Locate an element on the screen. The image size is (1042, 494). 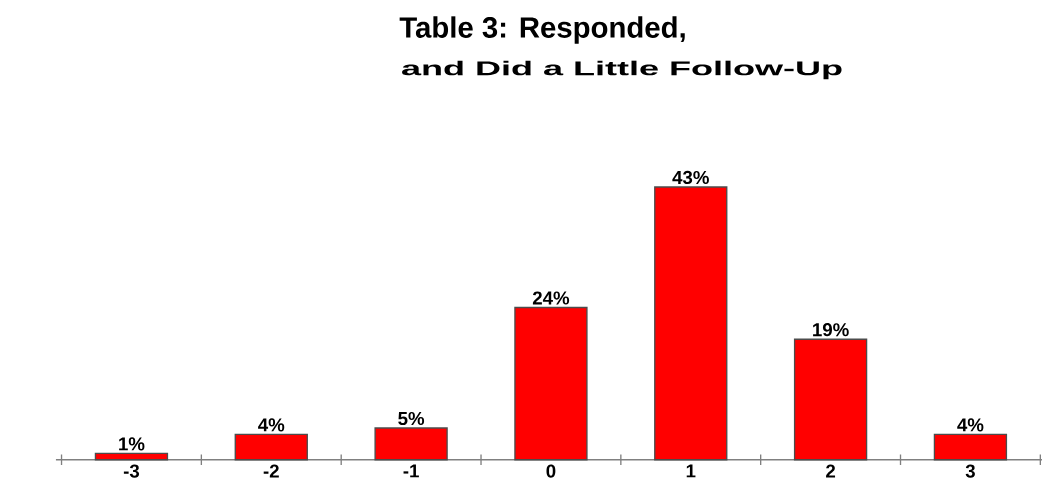
x-tick-label: 3 is located at coordinates (970, 471).